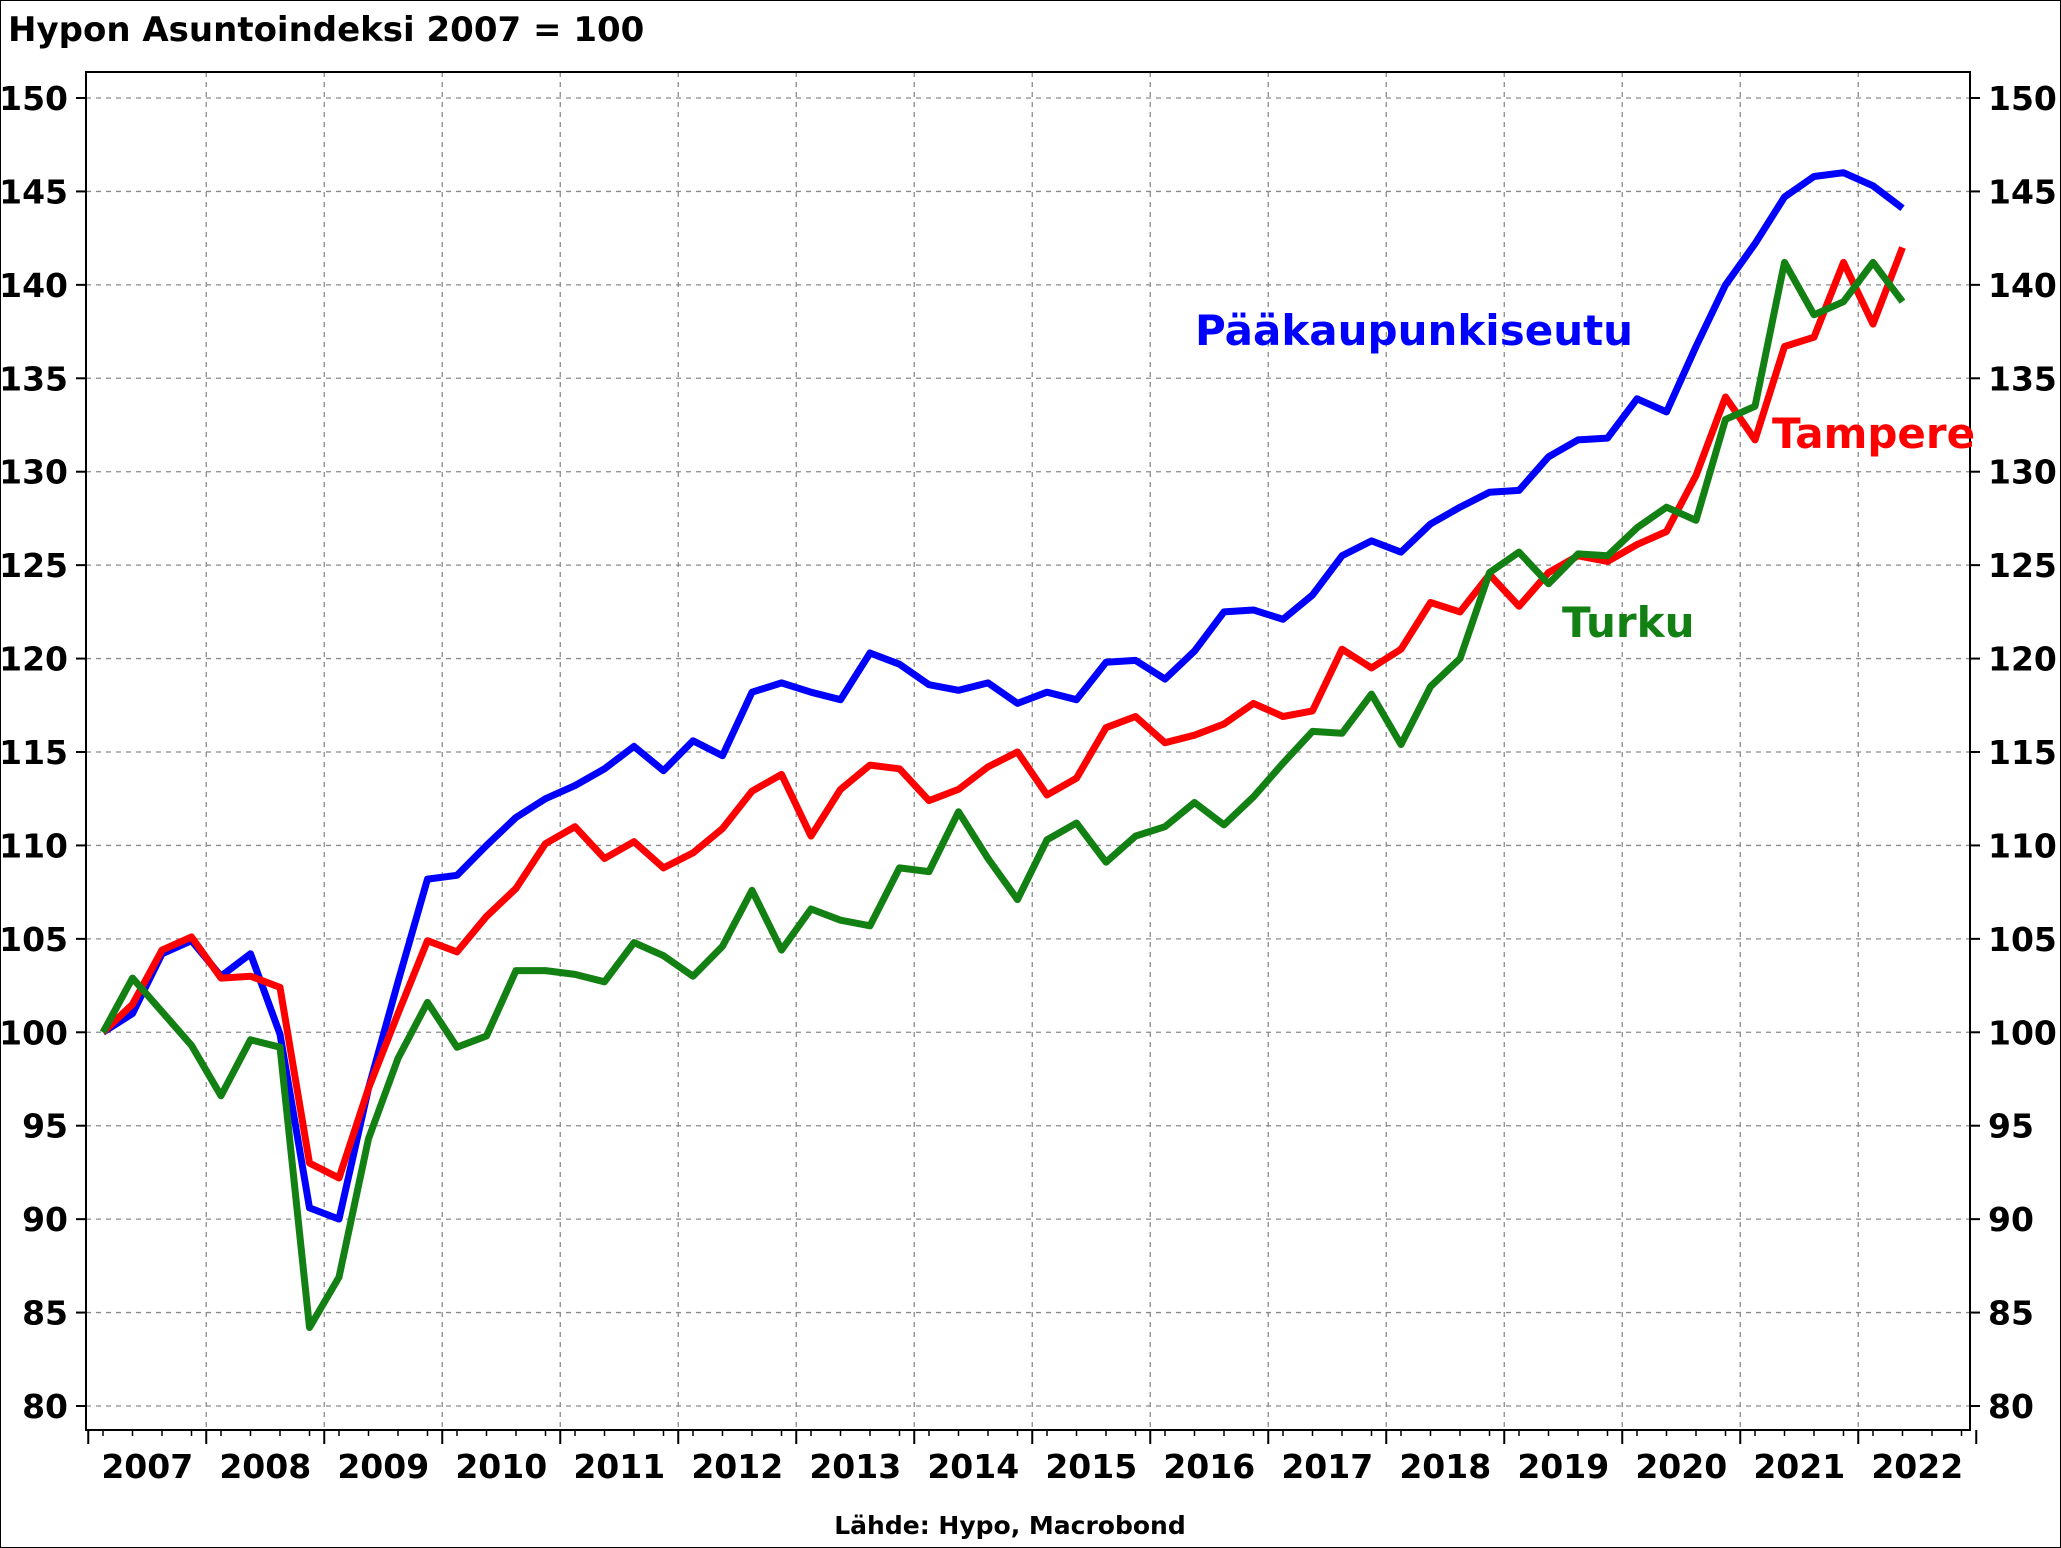  Describe the element at coordinates (1091, 1466) in the screenshot. I see `x-tick-label: 2015` at that location.